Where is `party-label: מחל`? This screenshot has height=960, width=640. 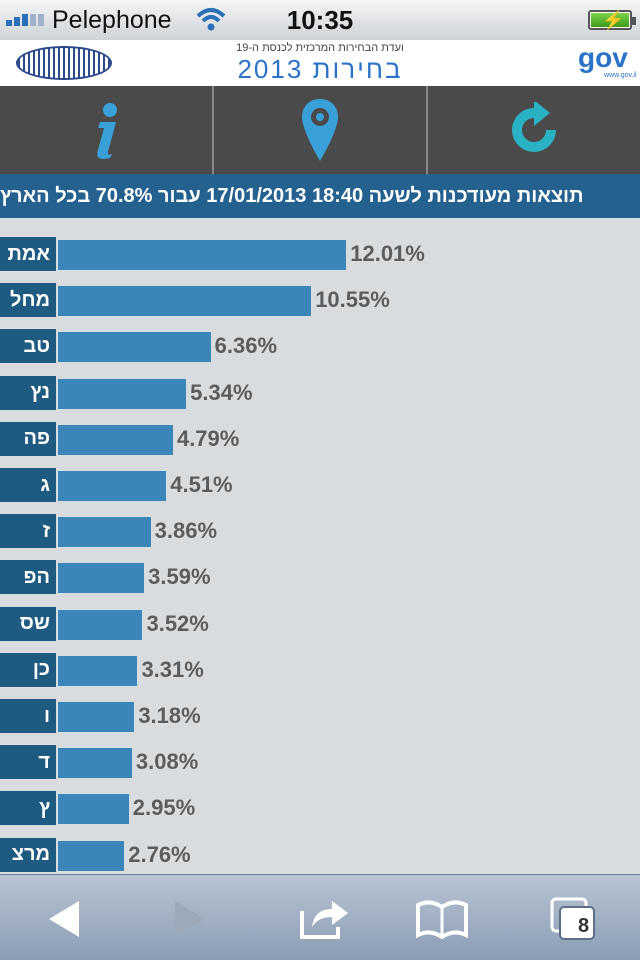 party-label: מחל is located at coordinates (28, 300).